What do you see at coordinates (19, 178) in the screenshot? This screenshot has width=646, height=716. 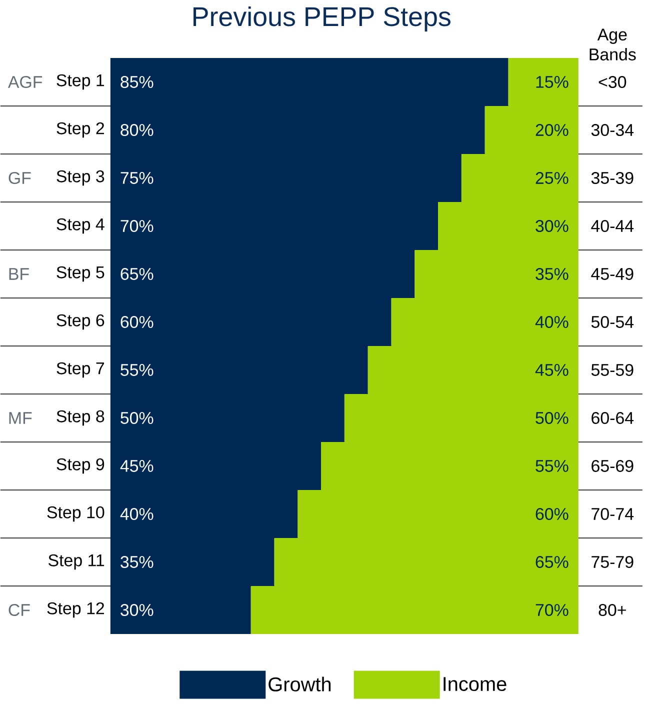 I see `text: GF` at bounding box center [19, 178].